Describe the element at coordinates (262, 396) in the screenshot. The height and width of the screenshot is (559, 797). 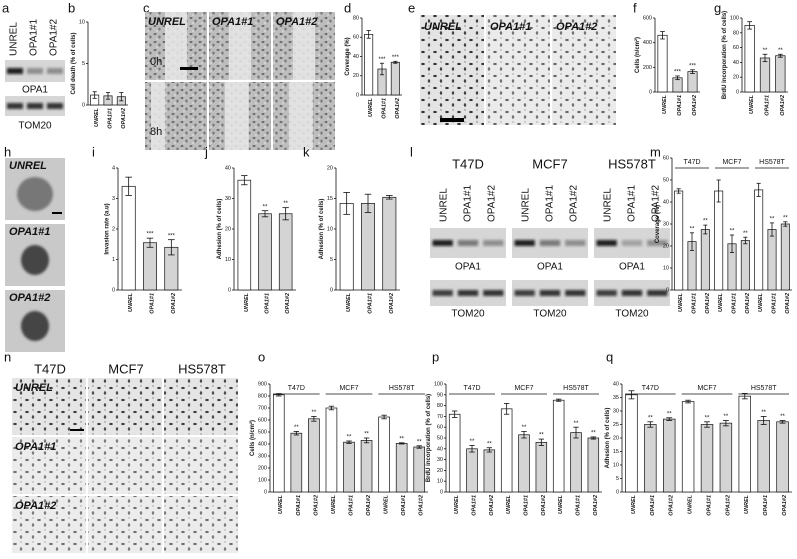
I see `y-tick-label: 800` at that location.